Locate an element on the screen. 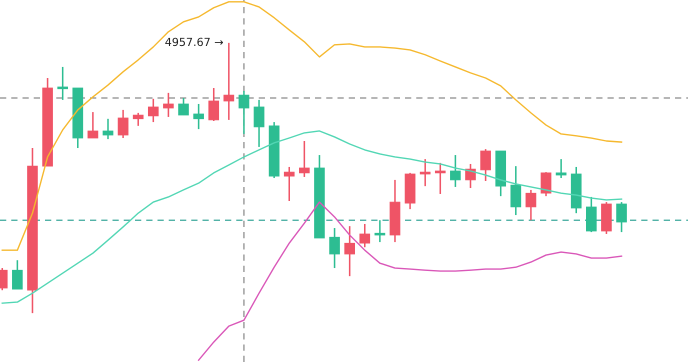 This screenshot has height=362, width=688. annotation: 4957.67 → is located at coordinates (194, 42).